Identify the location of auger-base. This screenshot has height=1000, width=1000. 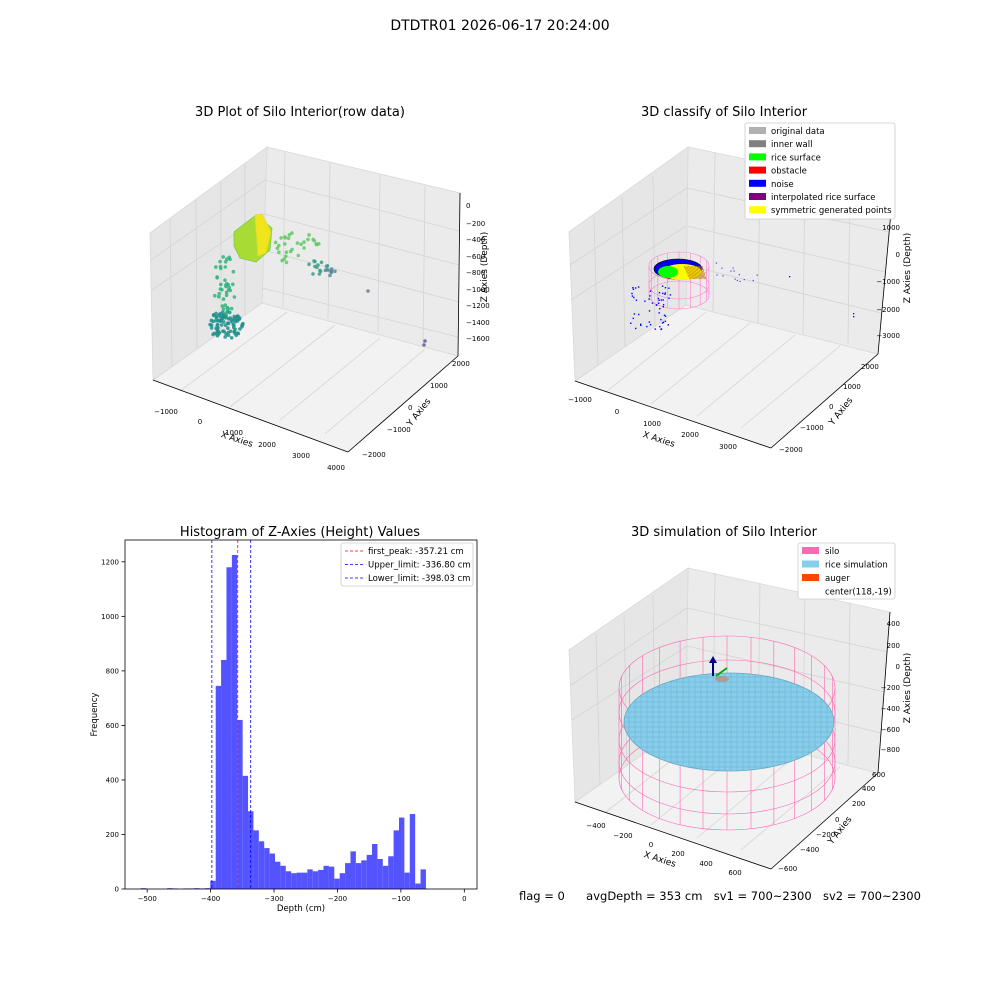
(722, 679).